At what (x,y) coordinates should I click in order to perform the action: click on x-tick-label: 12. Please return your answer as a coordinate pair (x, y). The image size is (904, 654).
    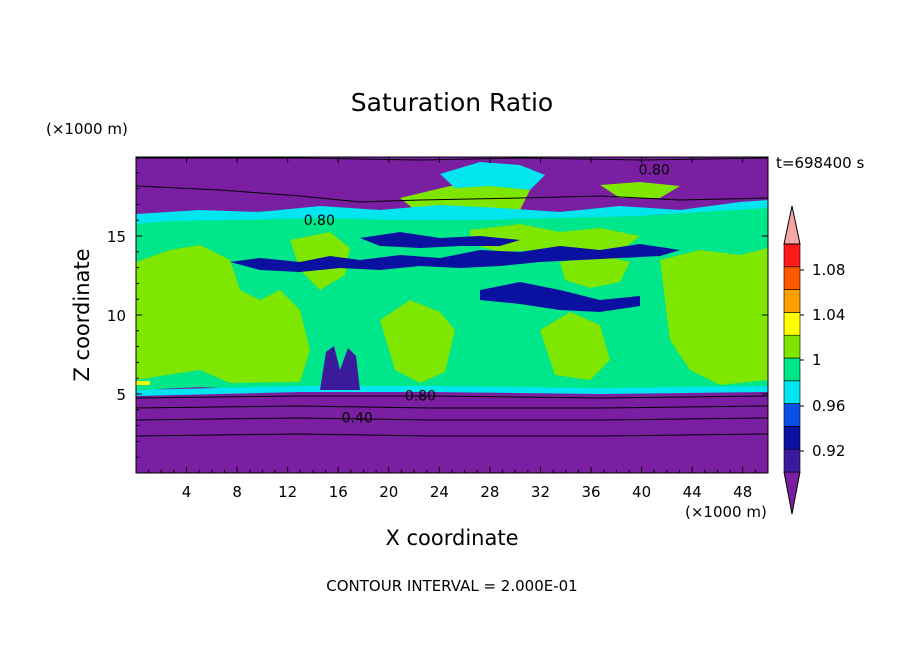
    Looking at the image, I should click on (287, 492).